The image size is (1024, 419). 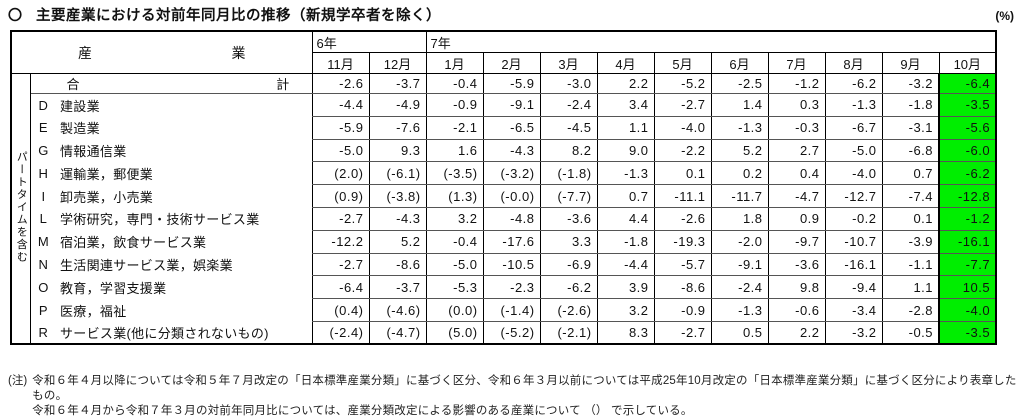 What do you see at coordinates (511, 287) in the screenshot?
I see `value-cell: -2.3` at bounding box center [511, 287].